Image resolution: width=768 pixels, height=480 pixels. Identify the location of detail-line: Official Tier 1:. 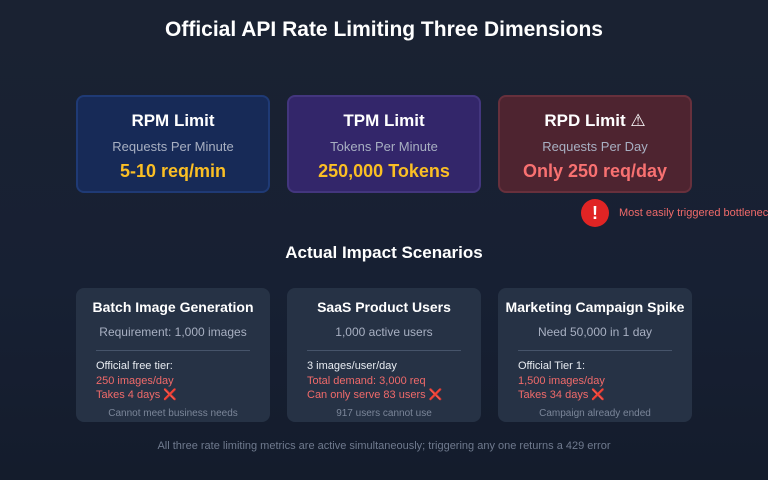
(552, 366).